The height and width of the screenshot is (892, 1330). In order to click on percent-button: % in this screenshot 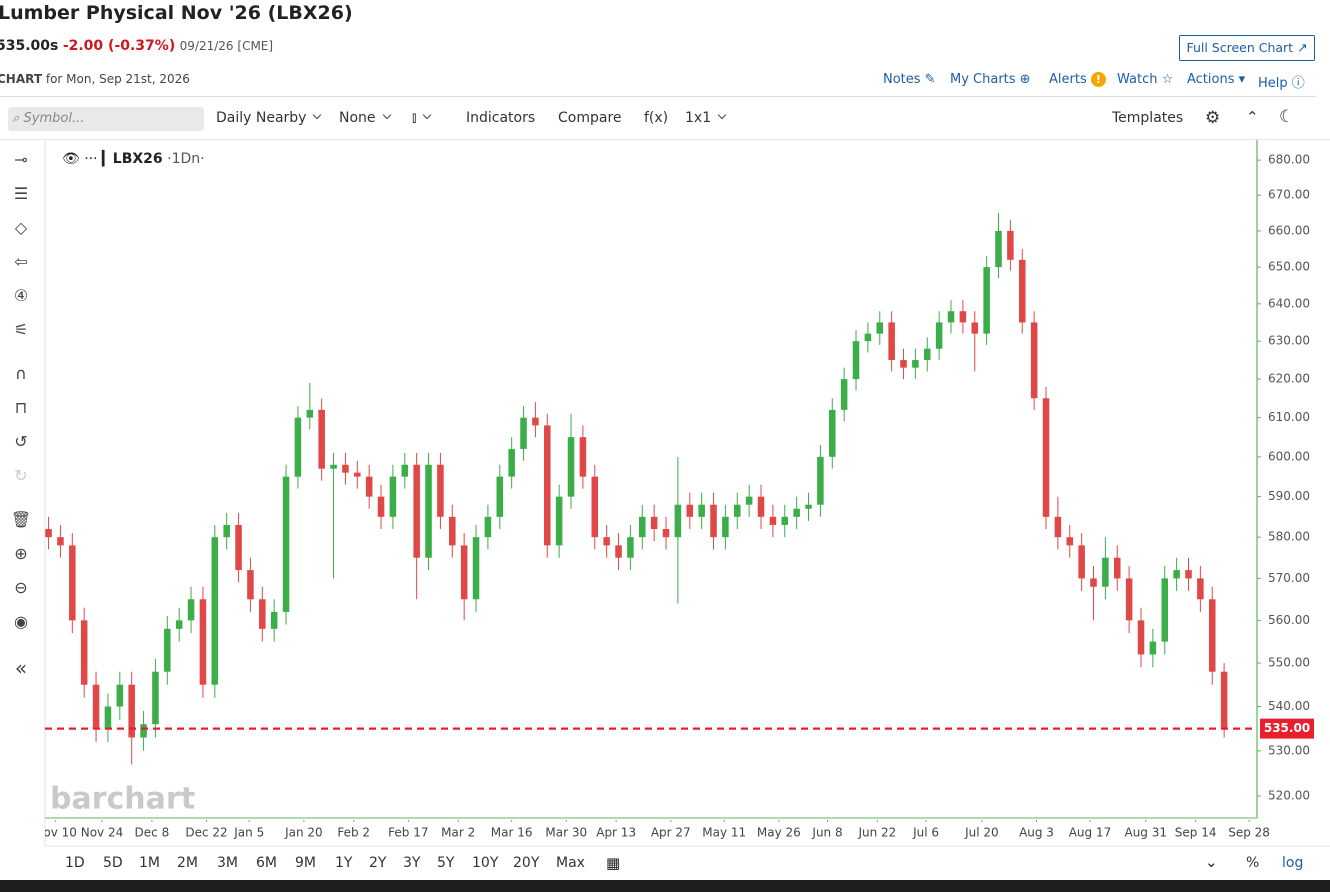, I will do `click(1253, 863)`.